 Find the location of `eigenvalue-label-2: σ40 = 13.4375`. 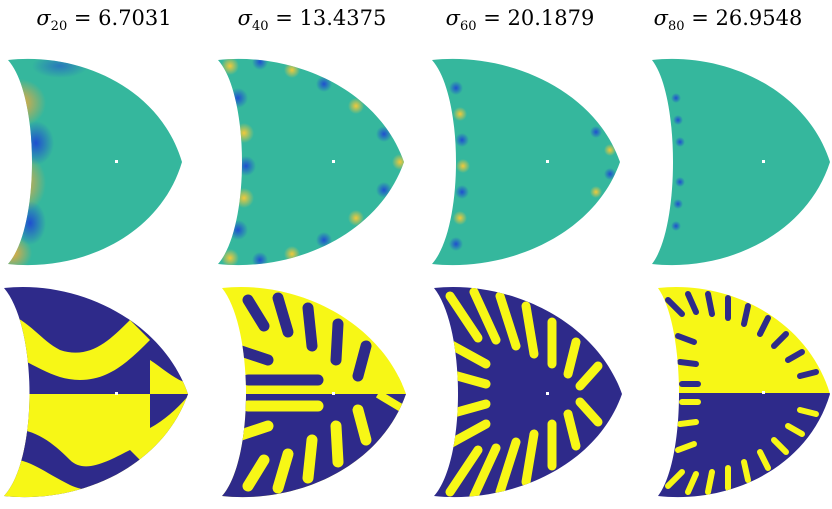

eigenvalue-label-2: σ40 = 13.4375 is located at coordinates (312, 20).